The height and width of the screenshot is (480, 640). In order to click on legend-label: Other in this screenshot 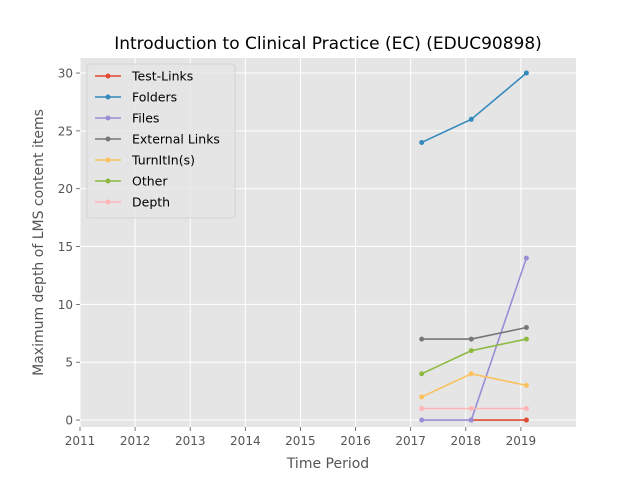, I will do `click(150, 181)`.